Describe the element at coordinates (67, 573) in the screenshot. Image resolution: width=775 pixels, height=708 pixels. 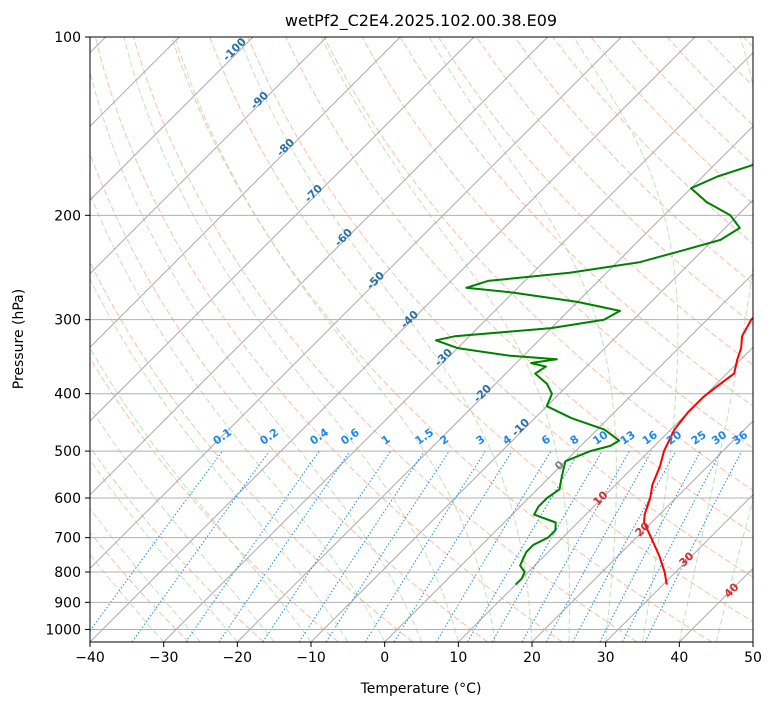
I see `y-tick-label: 800` at that location.